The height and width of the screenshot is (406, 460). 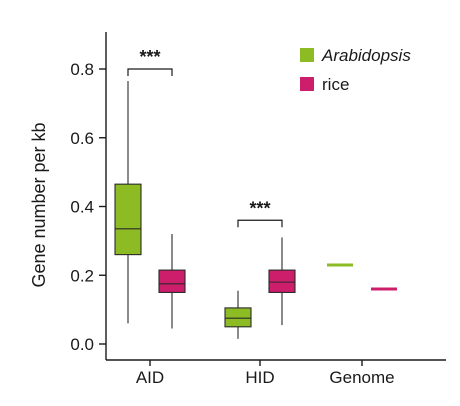 I want to click on x-category-labels: AID HID Genome, so click(x=265, y=373).